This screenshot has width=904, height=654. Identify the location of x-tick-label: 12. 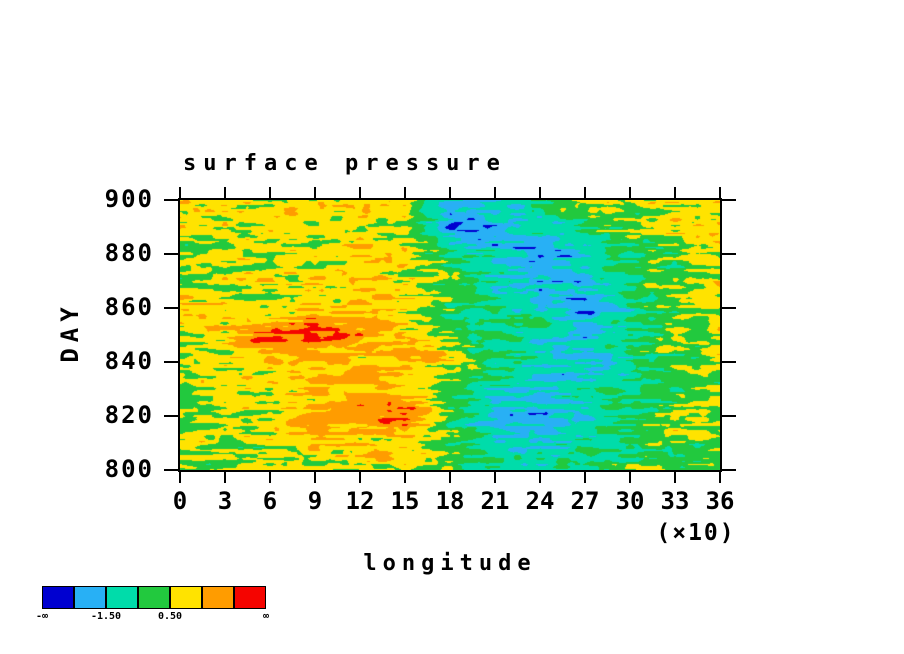
(360, 501).